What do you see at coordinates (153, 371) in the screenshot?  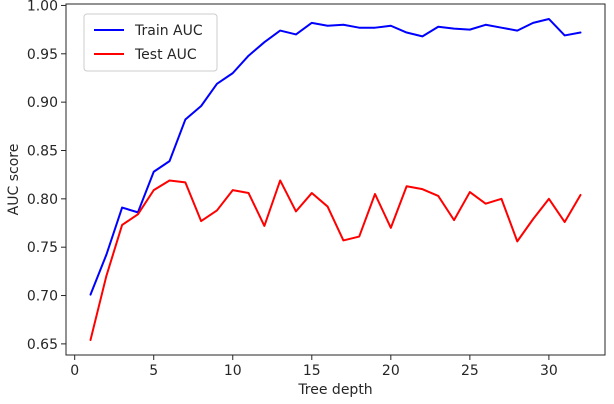 I see `x-tick-label: 5` at bounding box center [153, 371].